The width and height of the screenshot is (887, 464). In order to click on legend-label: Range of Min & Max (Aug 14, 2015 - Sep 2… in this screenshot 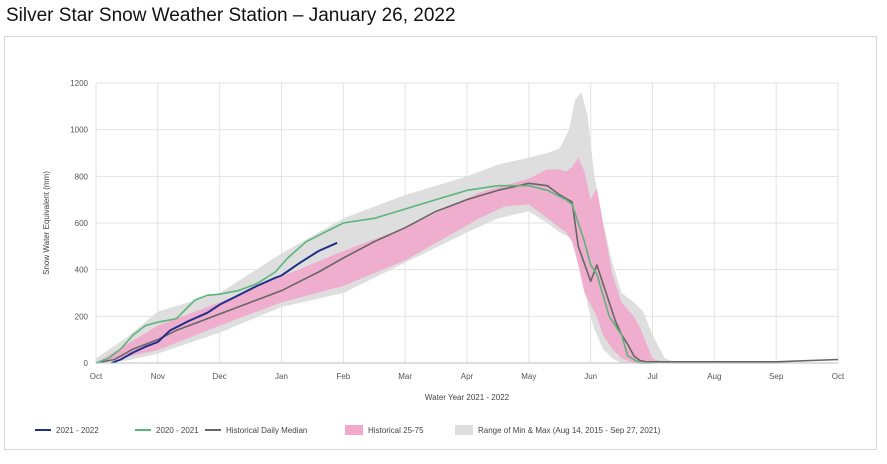, I will do `click(569, 430)`.